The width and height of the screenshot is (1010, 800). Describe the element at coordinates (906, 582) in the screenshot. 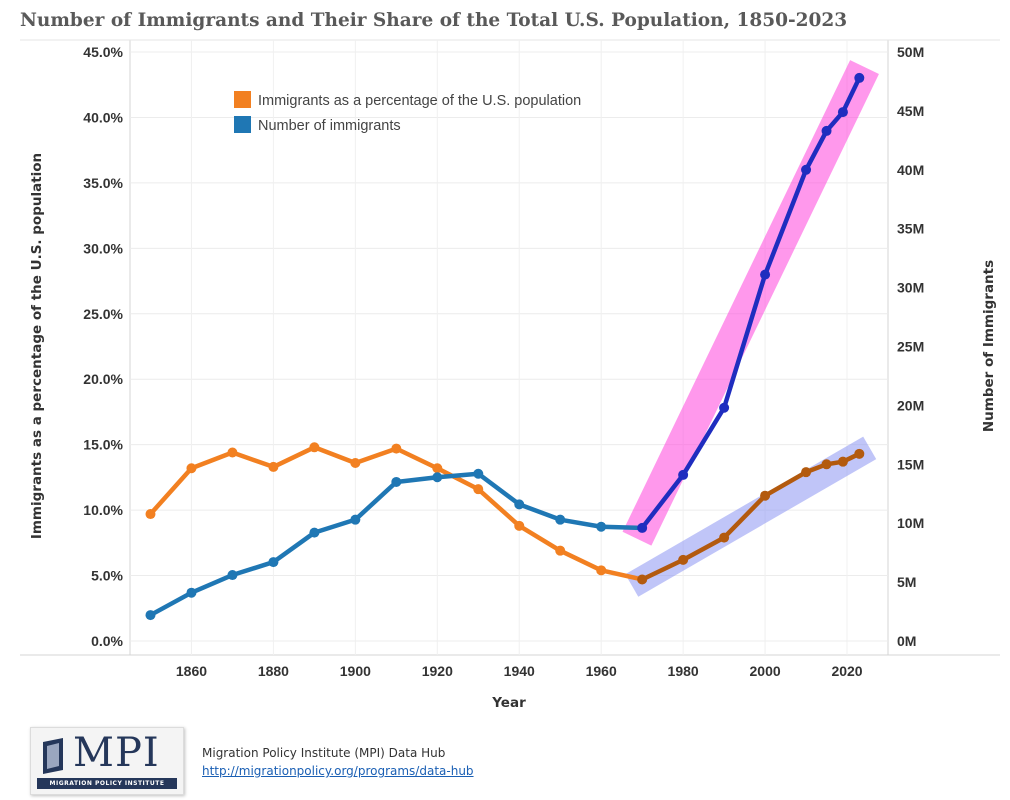

I see `y-right-tick-label: 5M` at that location.